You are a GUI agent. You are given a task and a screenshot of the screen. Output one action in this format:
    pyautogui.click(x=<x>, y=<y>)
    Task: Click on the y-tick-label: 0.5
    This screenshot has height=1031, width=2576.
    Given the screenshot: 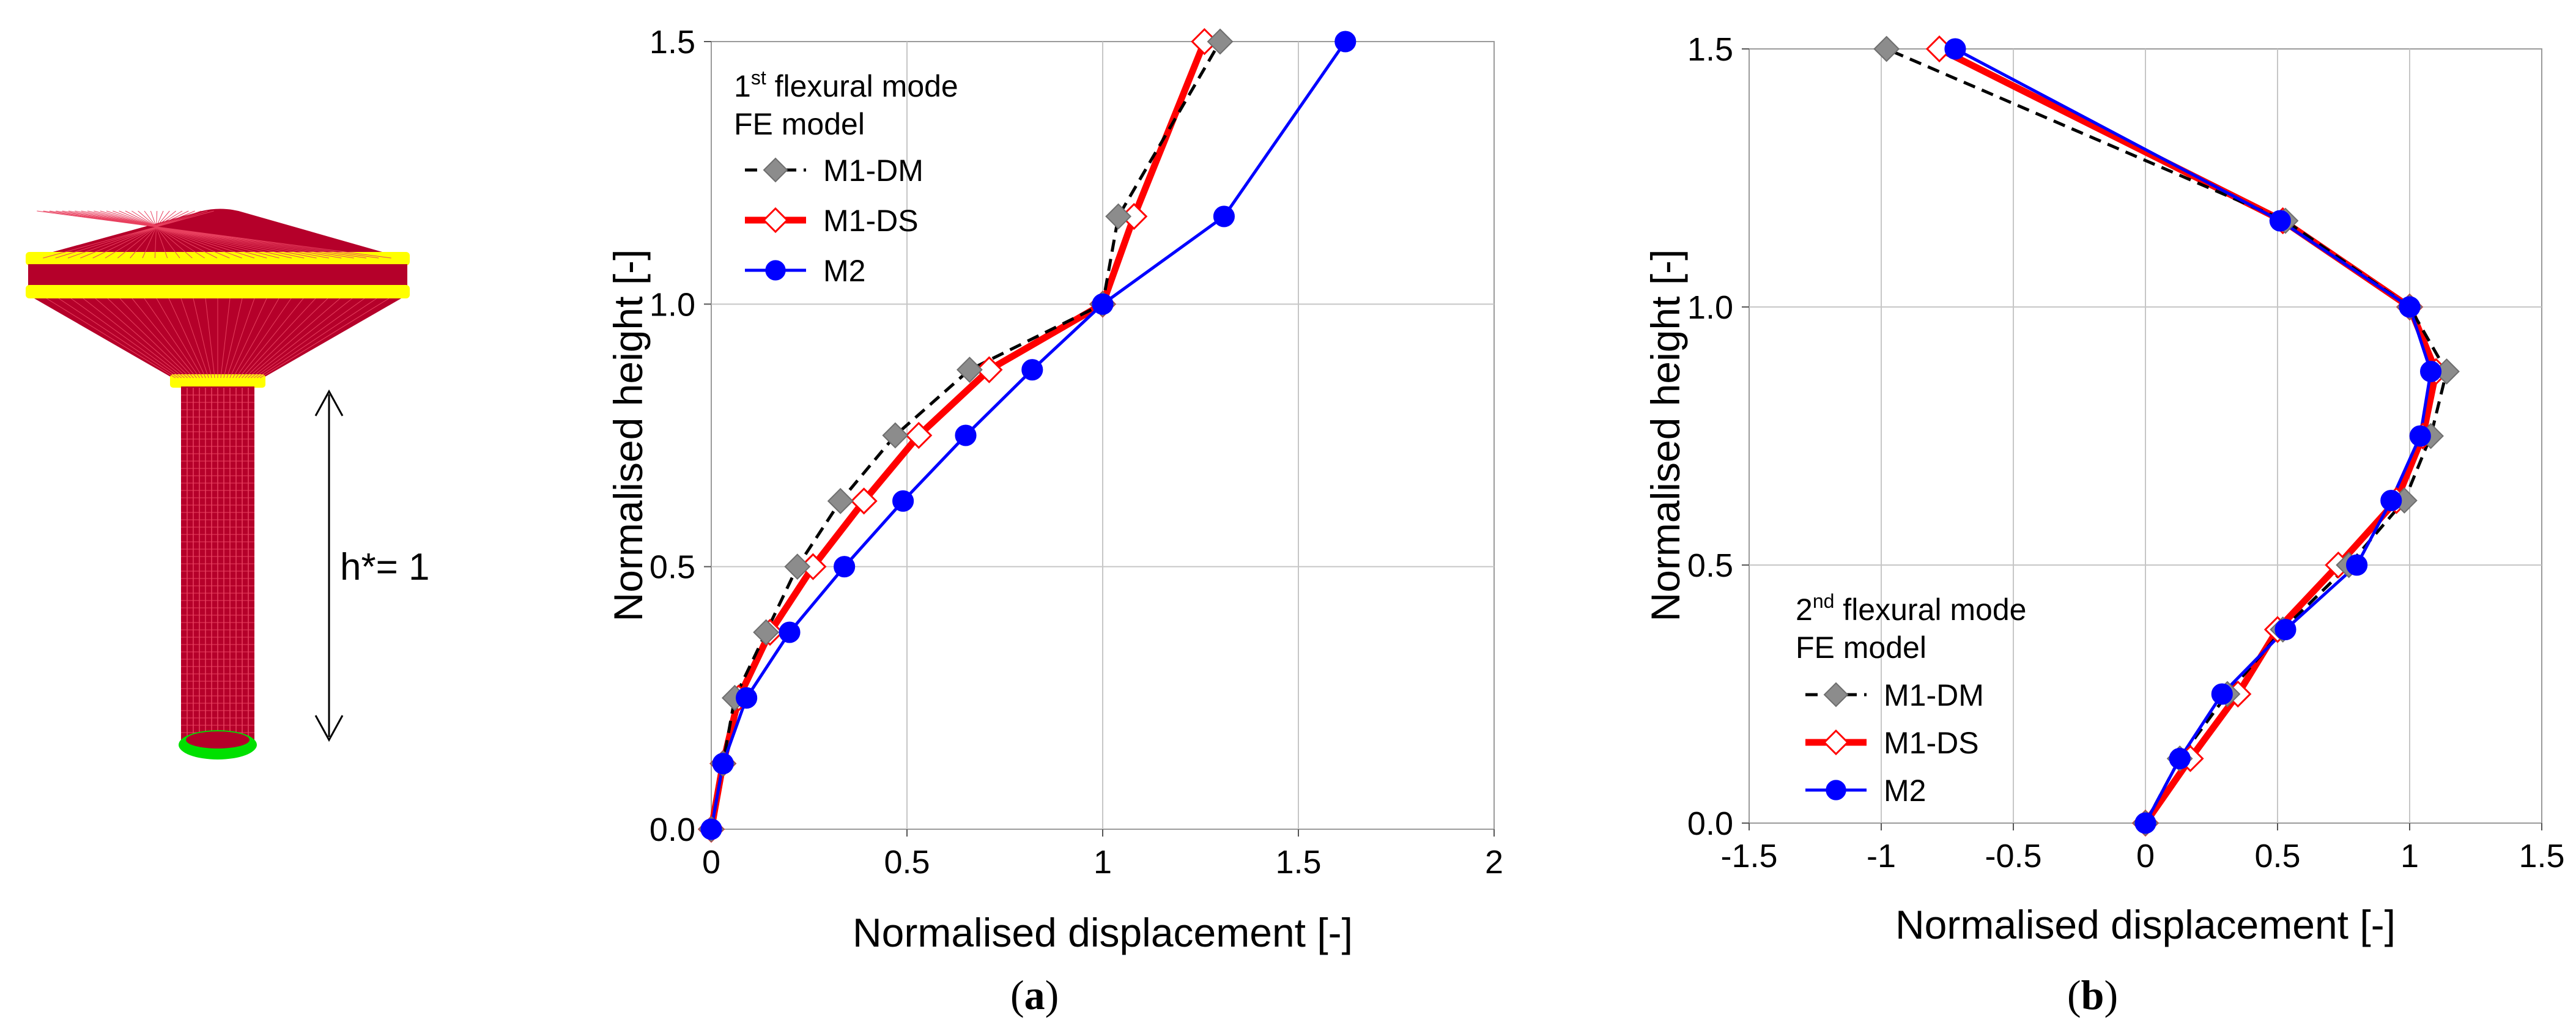 What is the action you would take?
    pyautogui.click(x=672, y=567)
    